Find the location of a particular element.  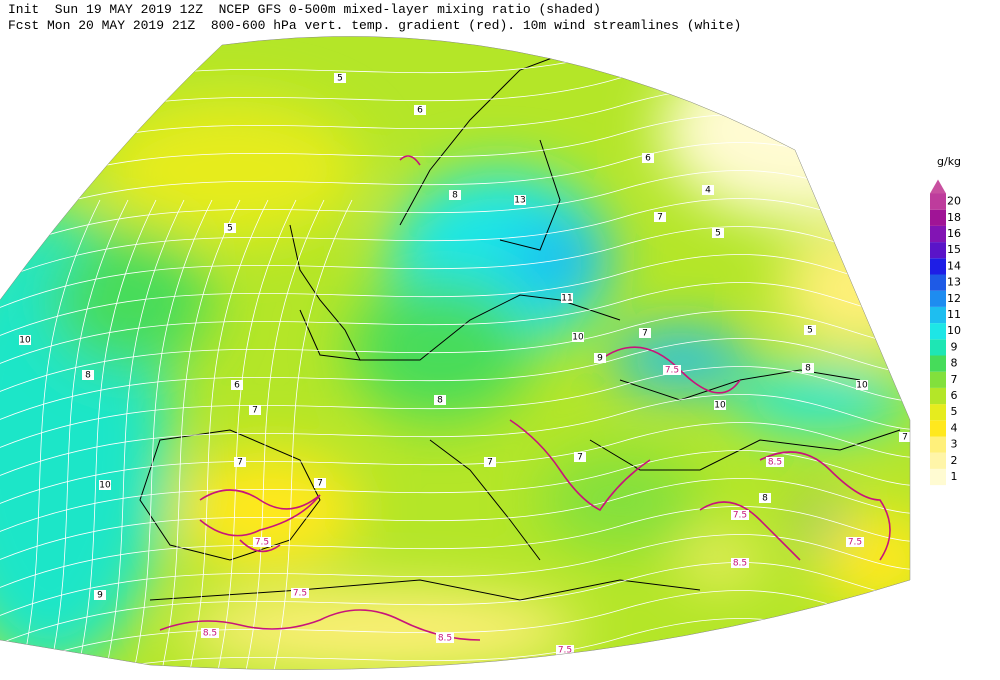

colorbar-label: 7 is located at coordinates (954, 379).